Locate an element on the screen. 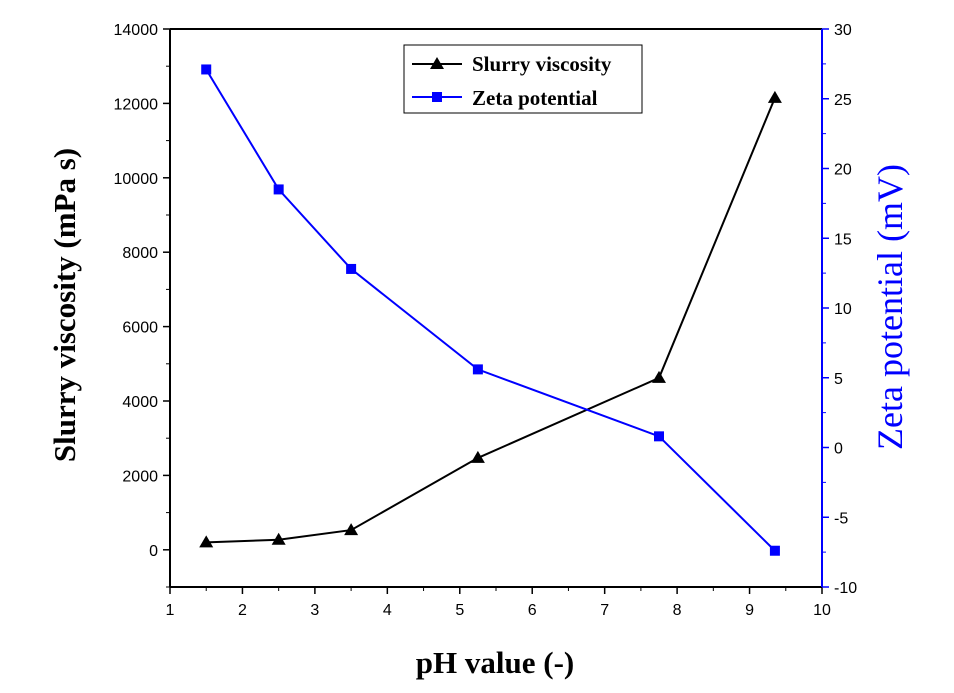  y-axis-right-label: Zeta potential (mV) is located at coordinates (890, 307).